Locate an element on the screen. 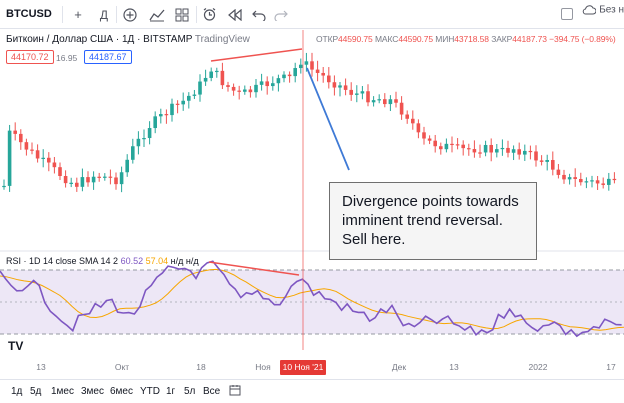  redo-button is located at coordinates (281, 14).